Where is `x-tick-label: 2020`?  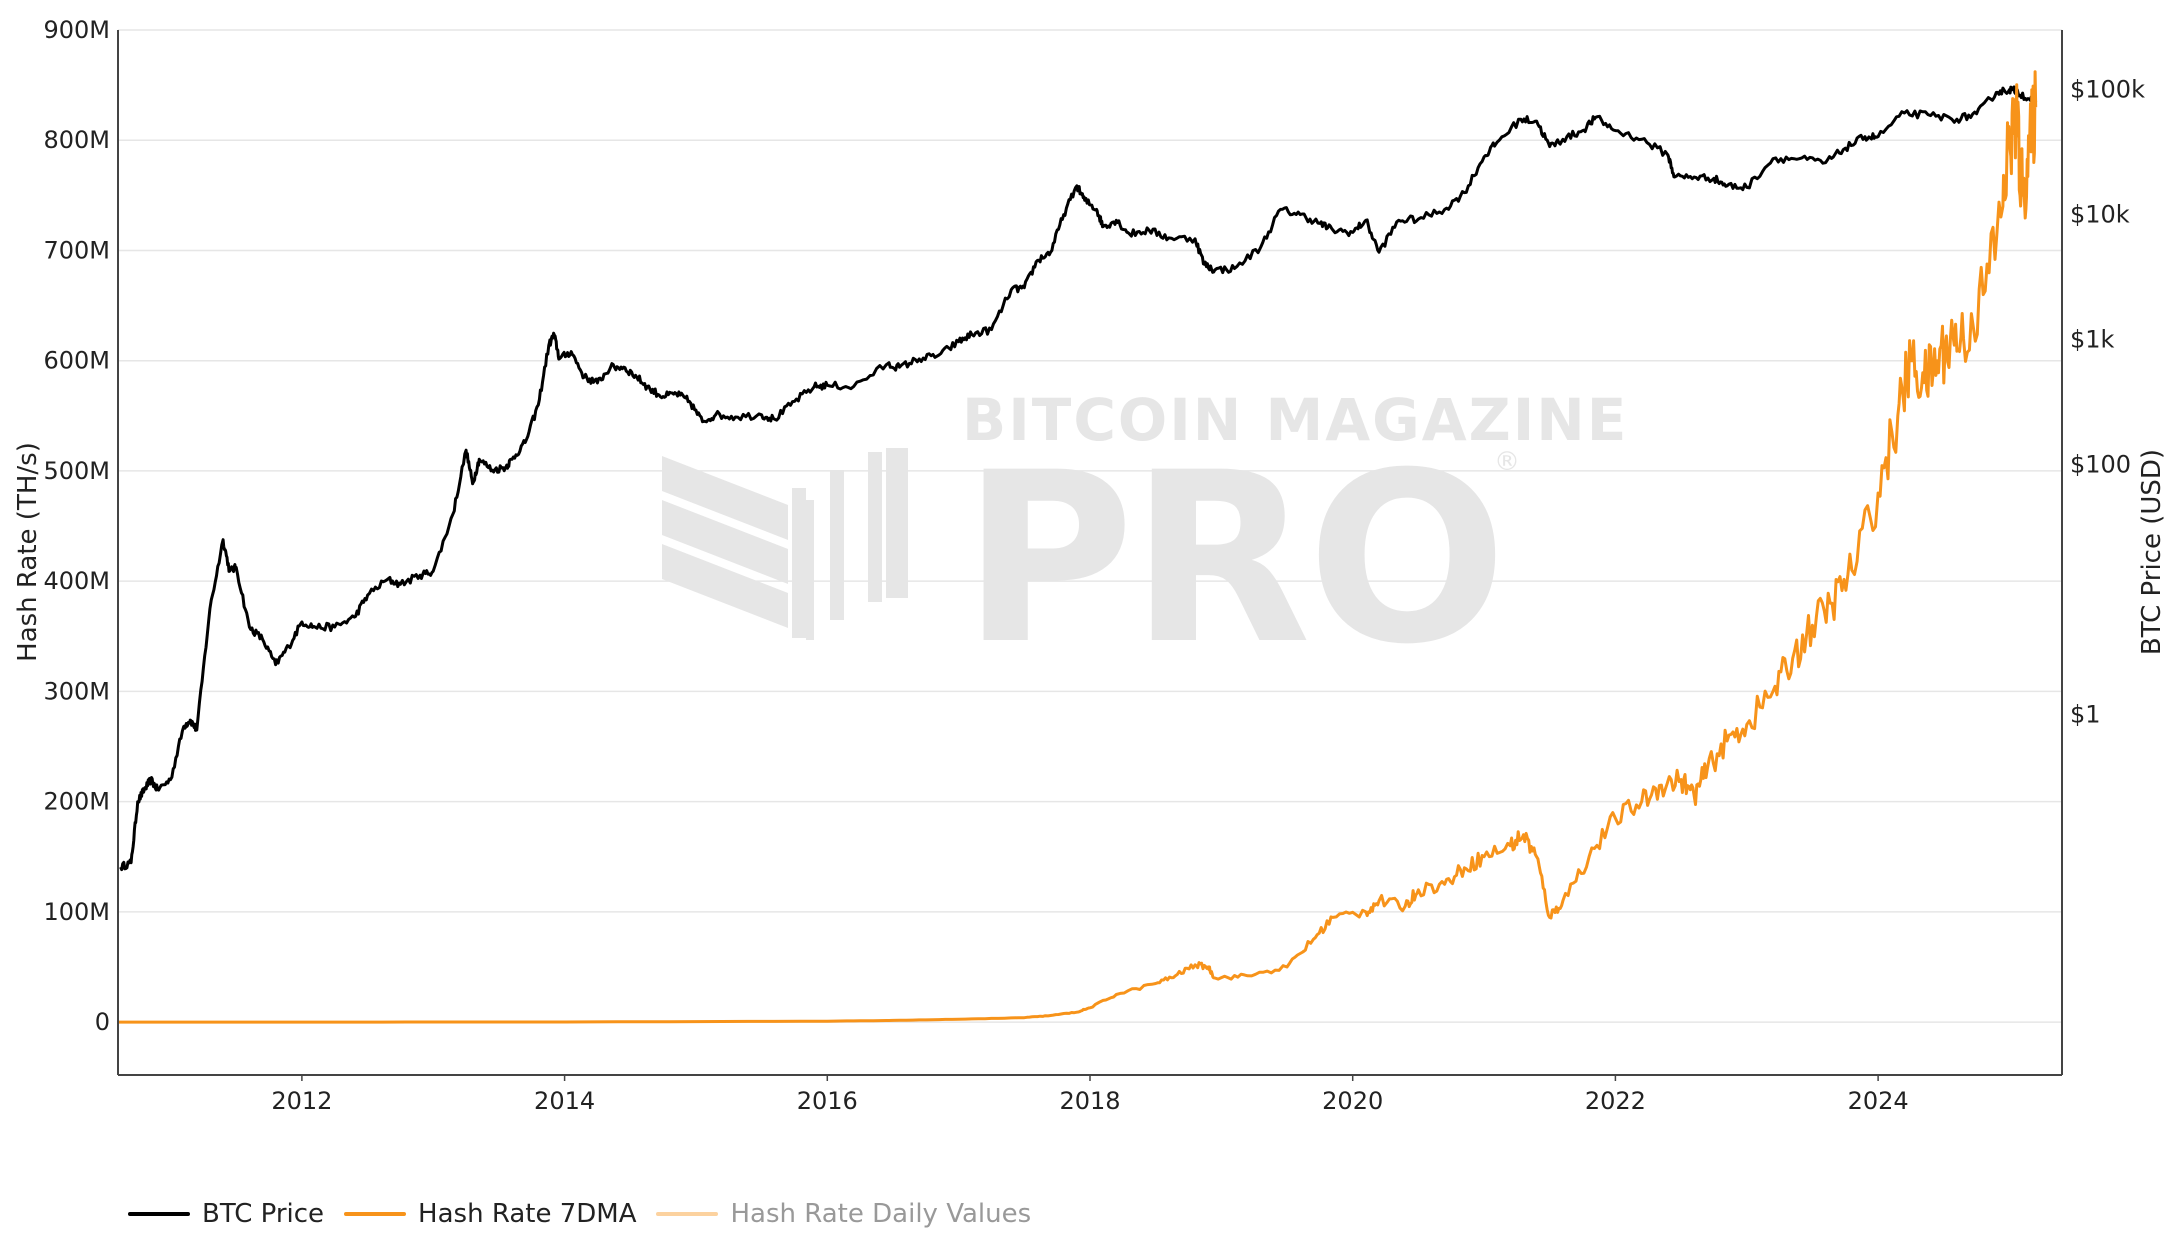 x-tick-label: 2020 is located at coordinates (1352, 1101).